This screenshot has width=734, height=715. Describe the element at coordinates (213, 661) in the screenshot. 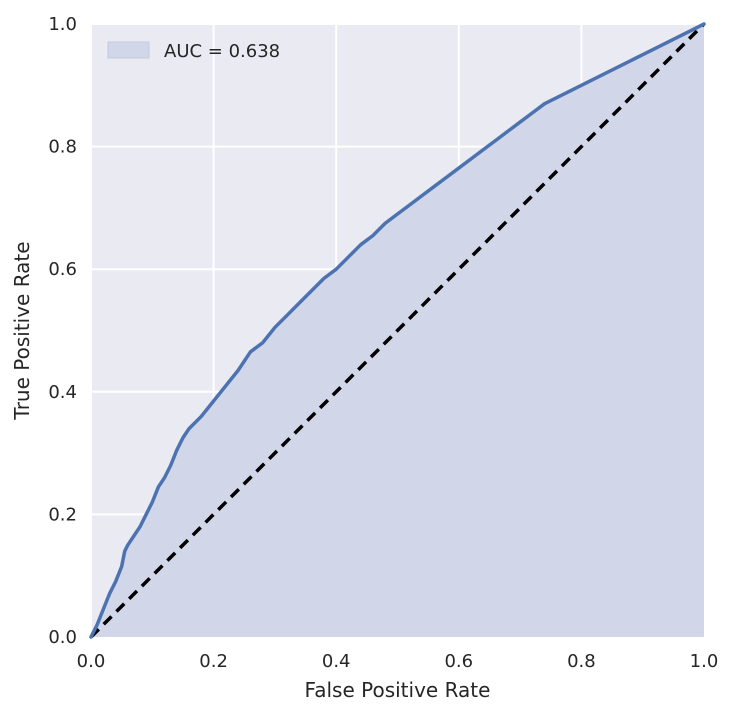

I see `x-tick-label: 0.2` at that location.